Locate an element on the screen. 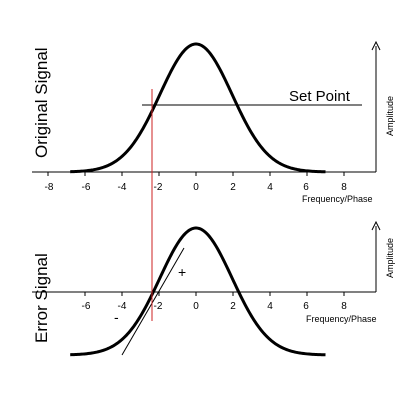  top-amplitude-label: Amplitude is located at coordinates (390, 116).